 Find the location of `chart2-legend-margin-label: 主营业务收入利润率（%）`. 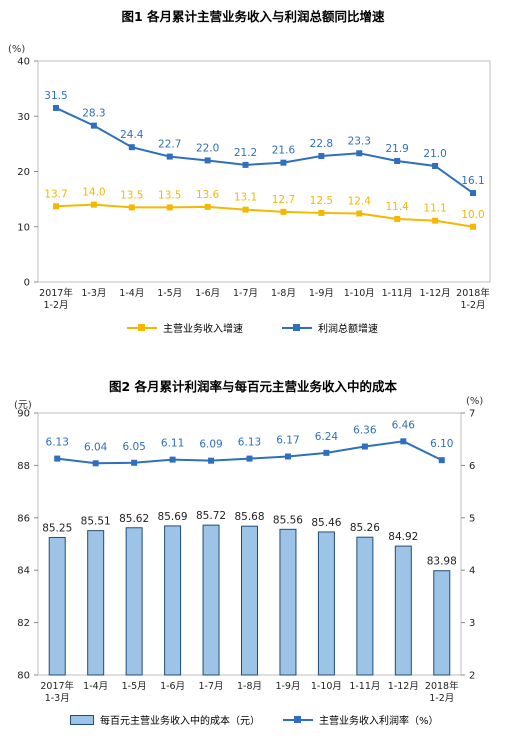

chart2-legend-margin-label: 主营业务收入利润率（%） is located at coordinates (379, 721).